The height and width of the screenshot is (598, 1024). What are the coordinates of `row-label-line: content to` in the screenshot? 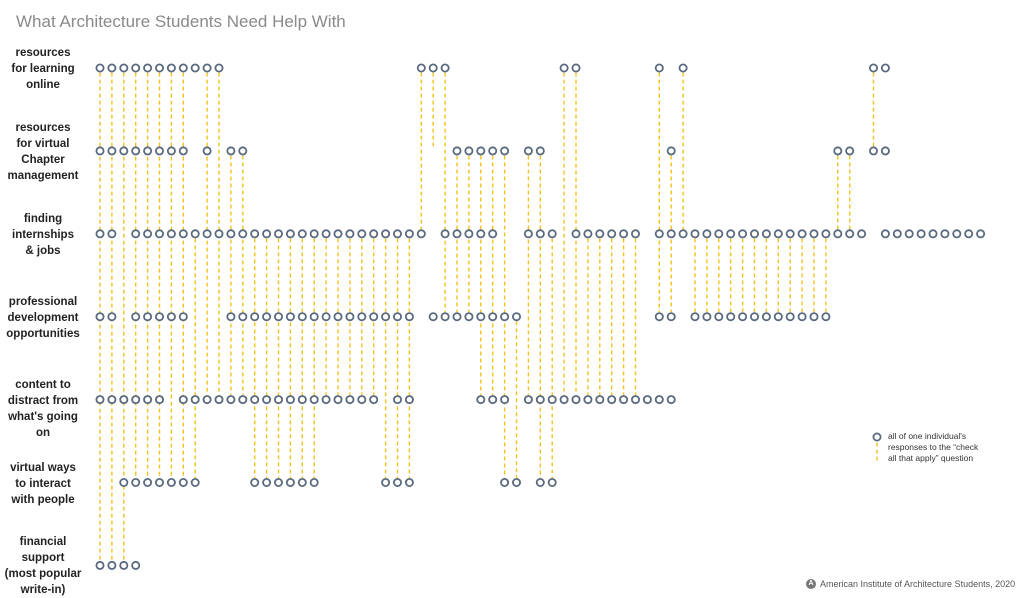 It's located at (43, 384).